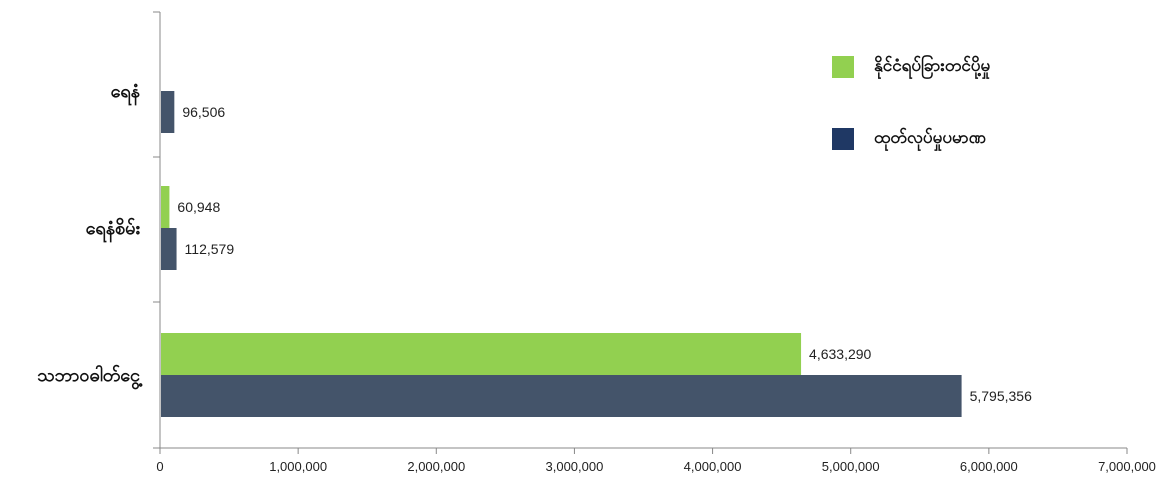 The width and height of the screenshot is (1158, 477). I want to click on x-tick-label: 3,000,000, so click(575, 466).